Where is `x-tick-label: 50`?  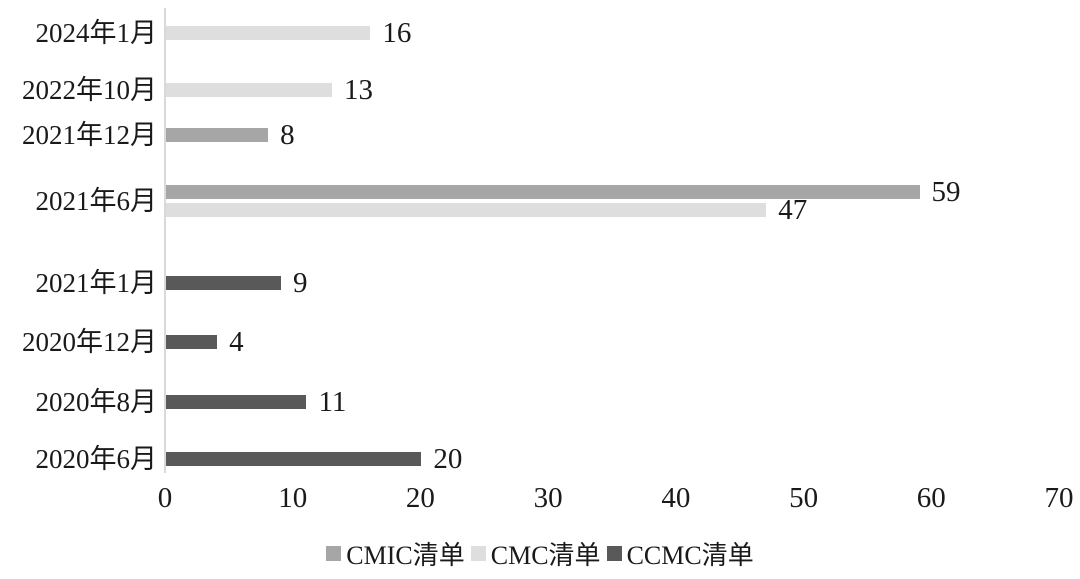 x-tick-label: 50 is located at coordinates (804, 498).